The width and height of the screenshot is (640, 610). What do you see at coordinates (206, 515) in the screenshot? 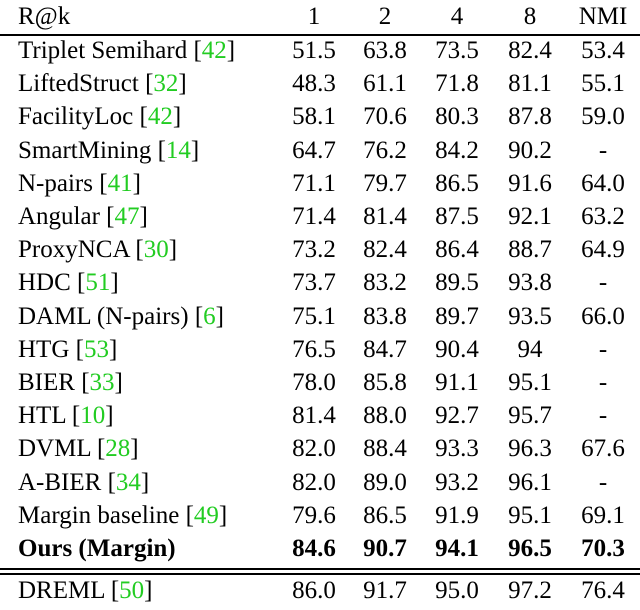
I see `citation-link: 49` at bounding box center [206, 515].